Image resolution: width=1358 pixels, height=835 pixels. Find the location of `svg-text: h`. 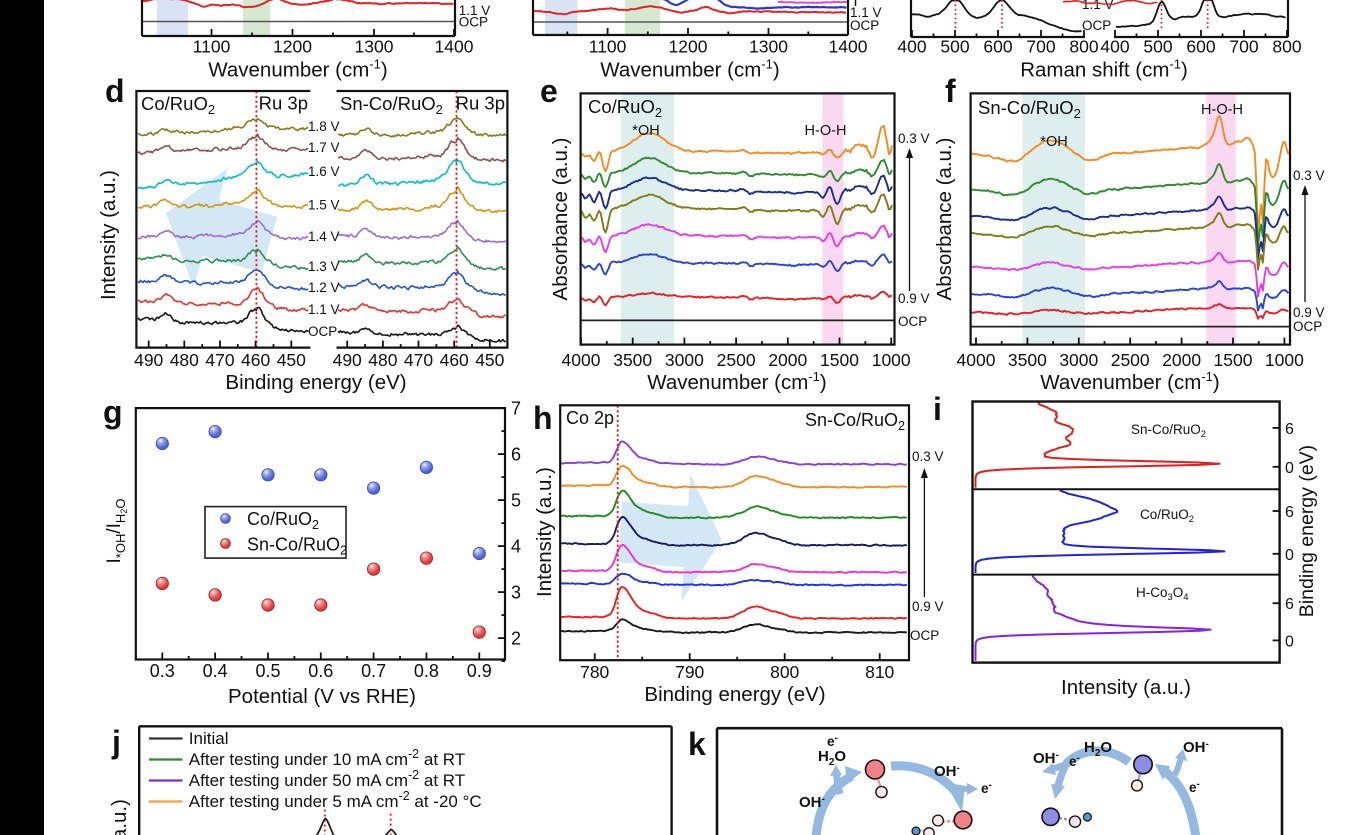

svg-text: h is located at coordinates (543, 418).